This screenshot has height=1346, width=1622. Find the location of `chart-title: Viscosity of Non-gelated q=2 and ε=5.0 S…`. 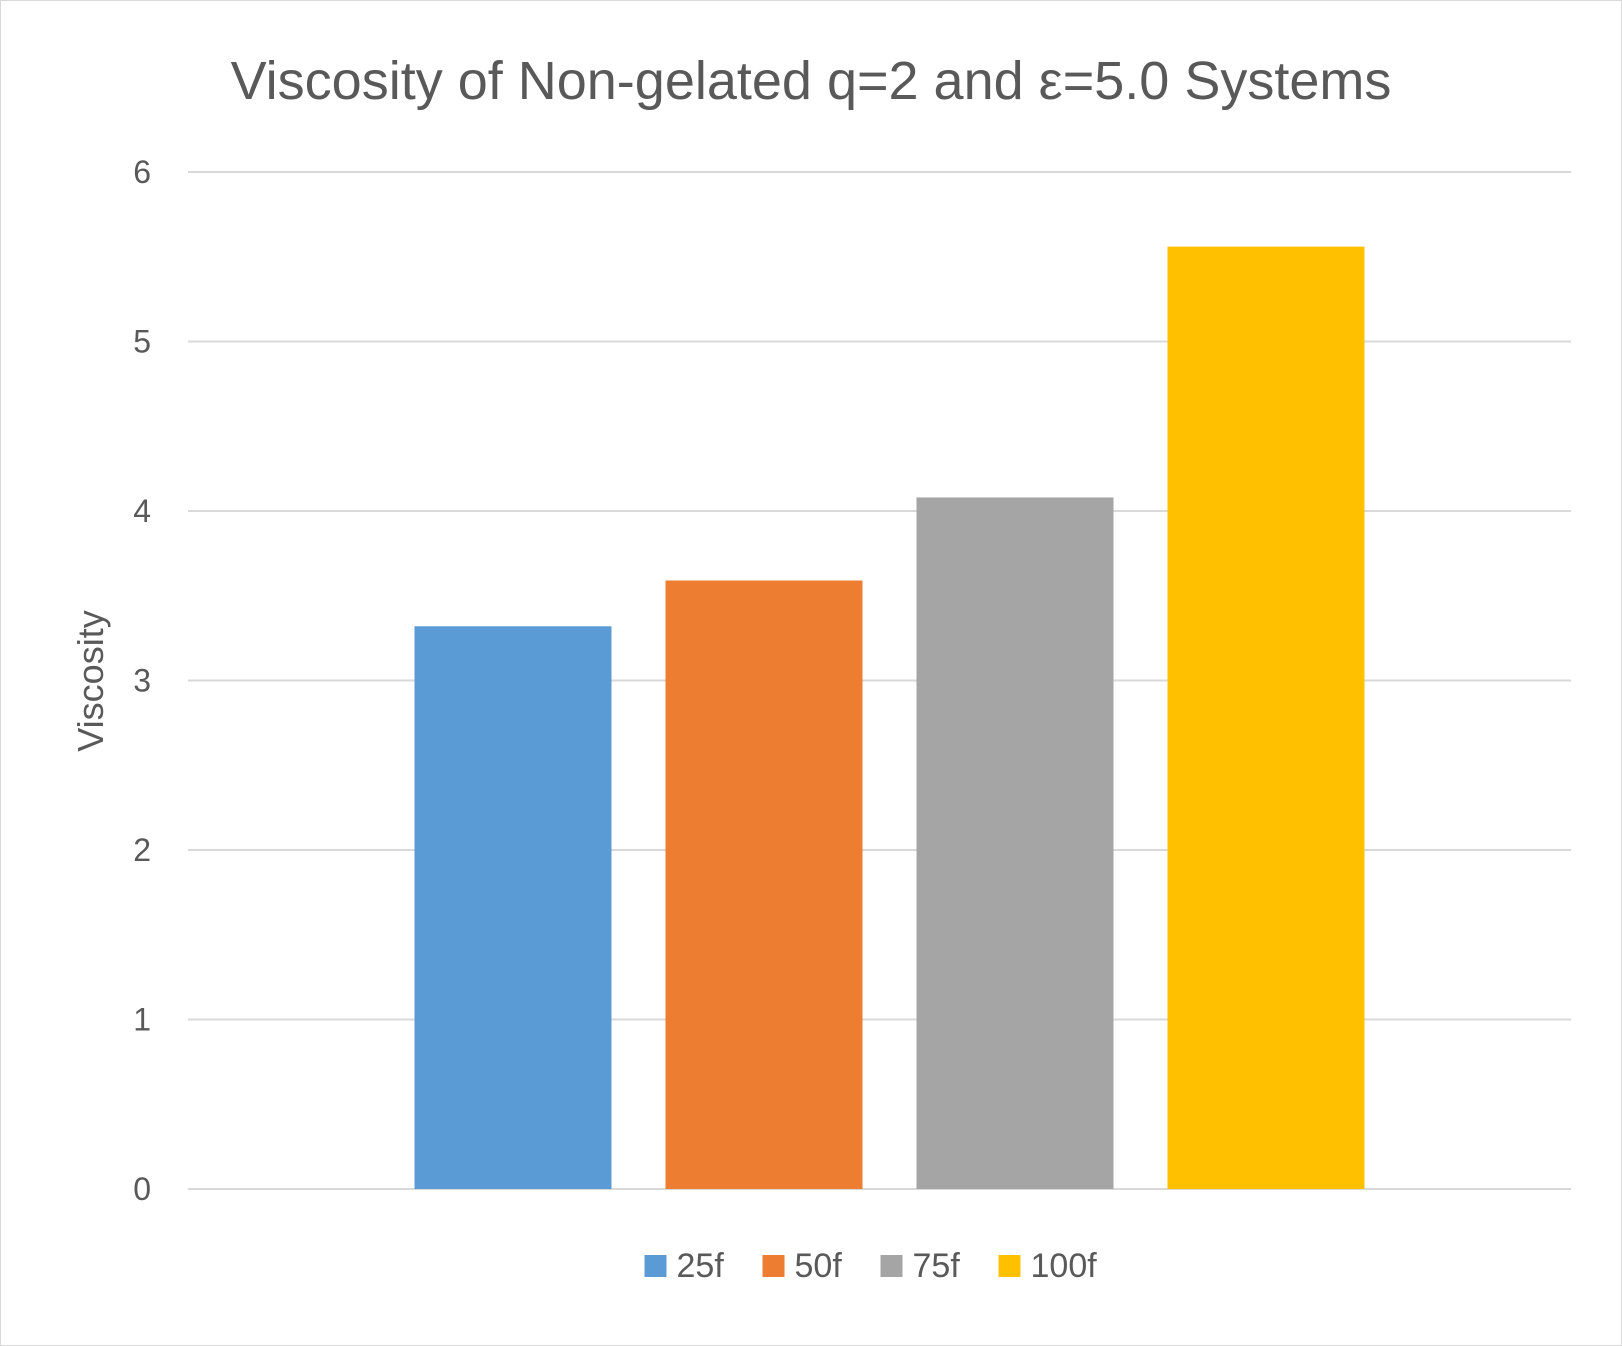

chart-title: Viscosity of Non-gelated q=2 and ε=5.0 S… is located at coordinates (811, 81).